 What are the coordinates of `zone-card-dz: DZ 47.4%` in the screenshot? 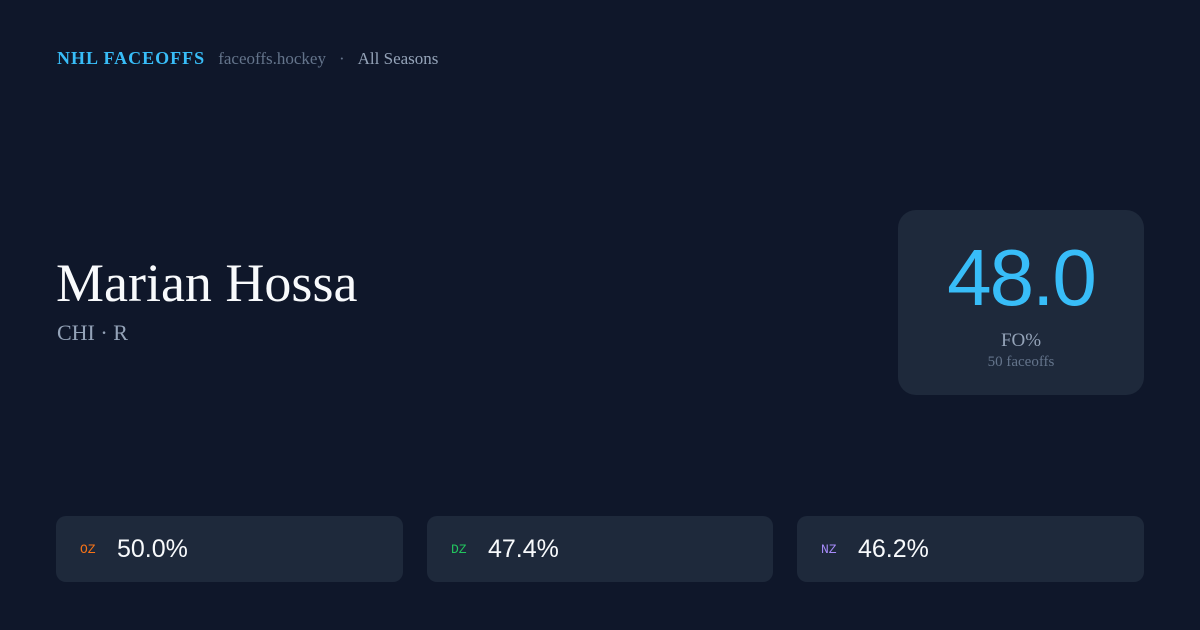 It's located at (600, 549).